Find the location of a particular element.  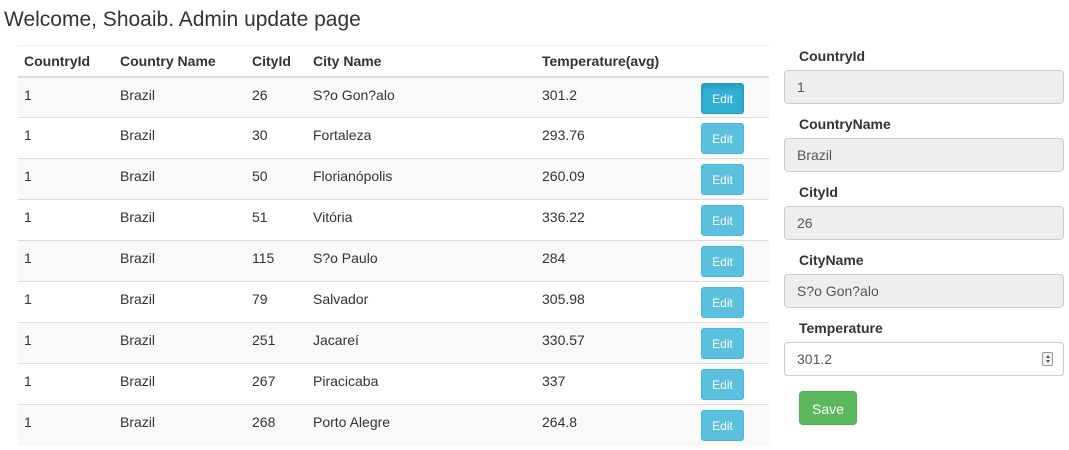

cell-temperature: 293.76 is located at coordinates (614, 138).